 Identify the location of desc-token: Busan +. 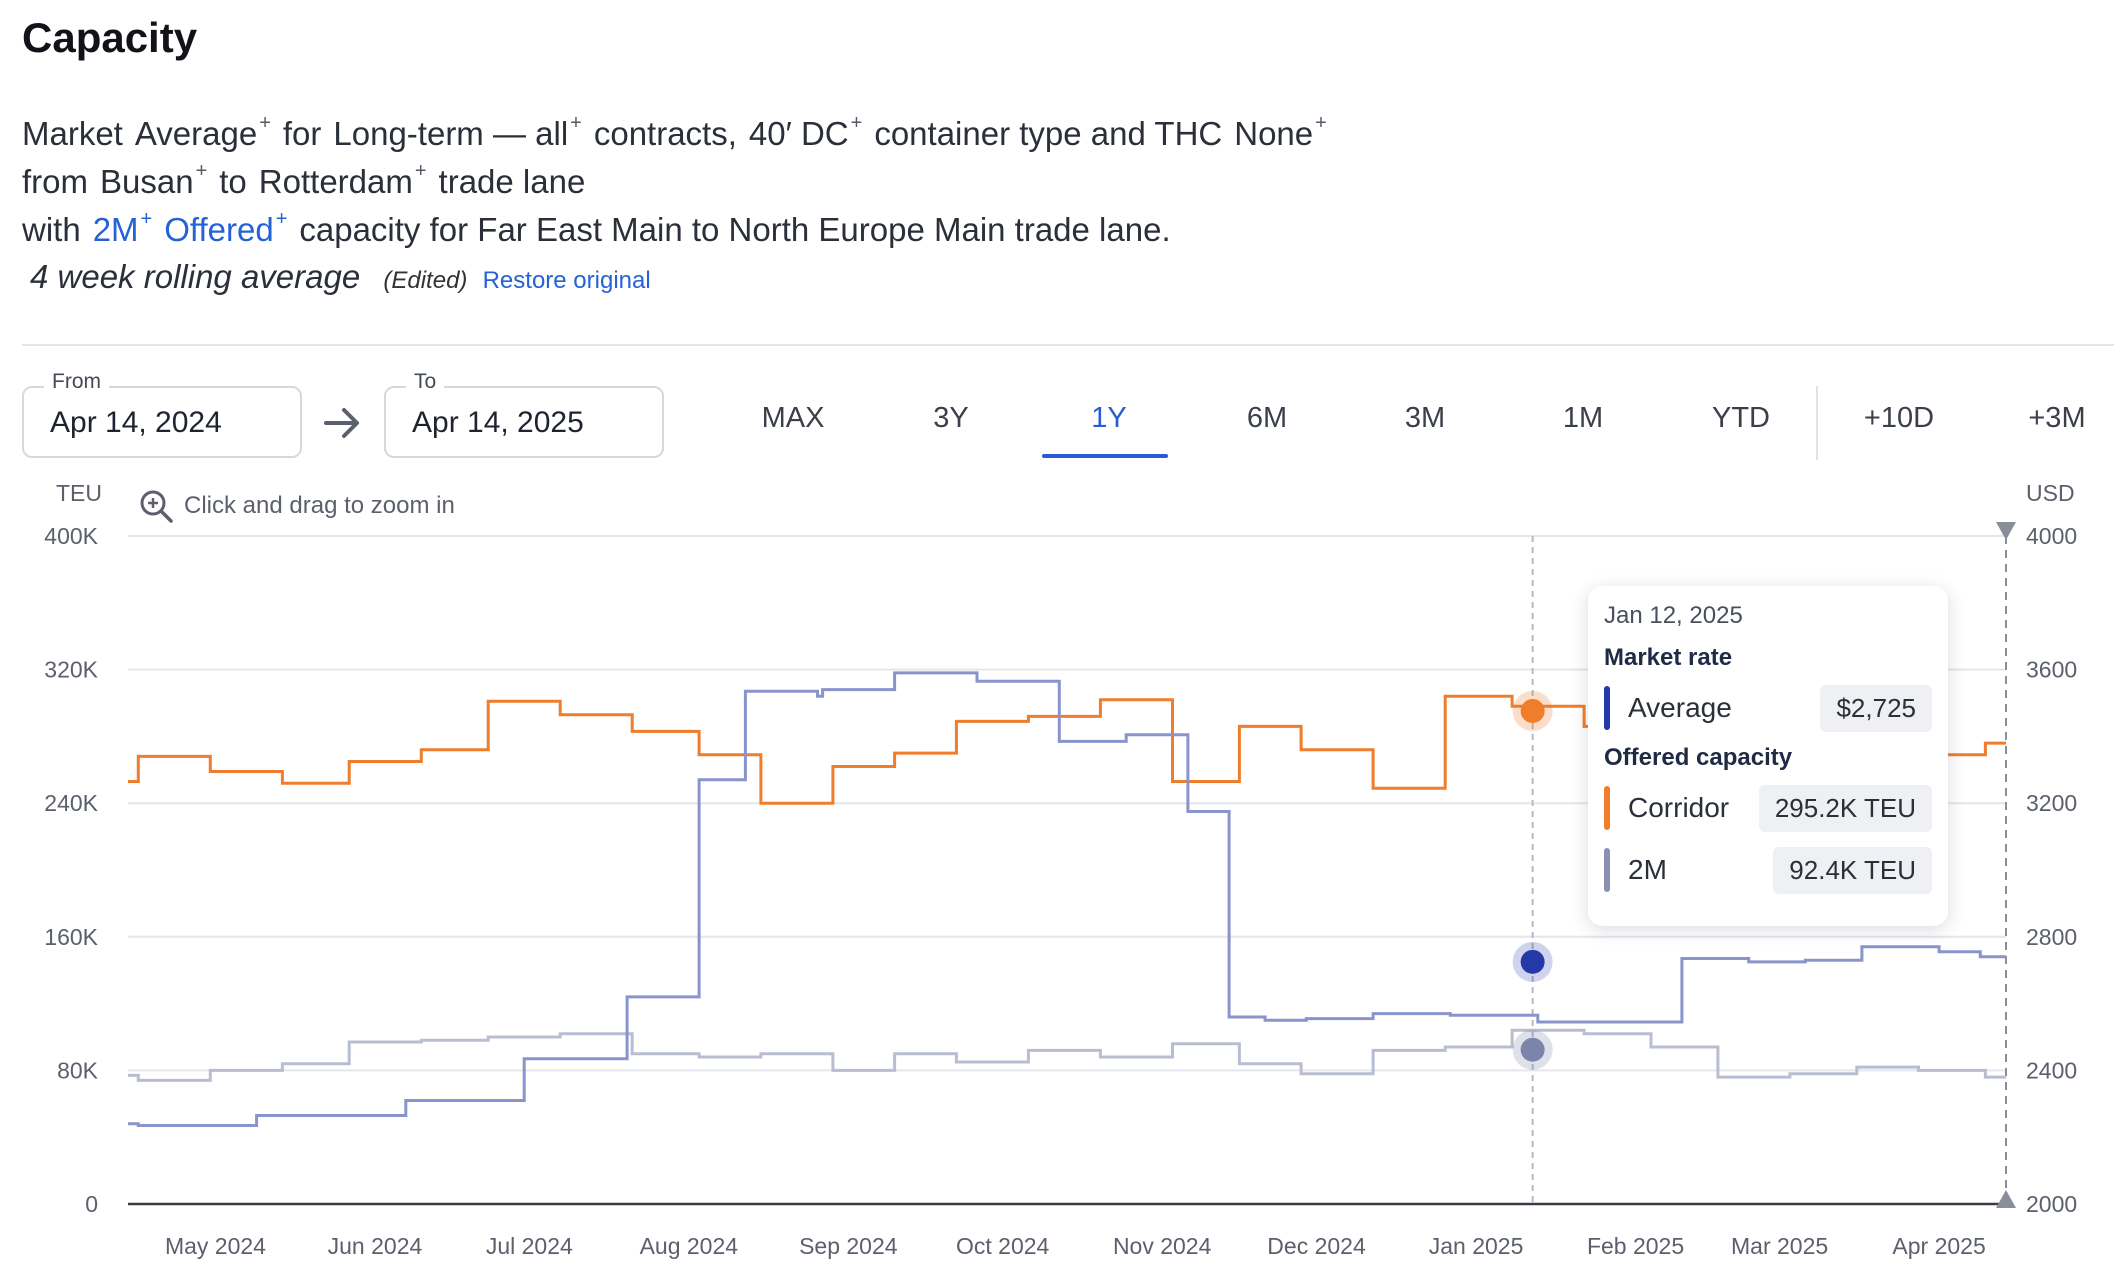
(154, 180).